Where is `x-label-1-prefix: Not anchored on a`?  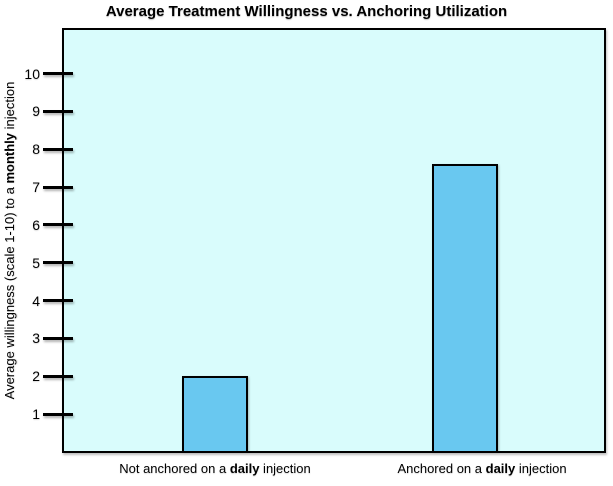 x-label-1-prefix: Not anchored on a is located at coordinates (174, 468).